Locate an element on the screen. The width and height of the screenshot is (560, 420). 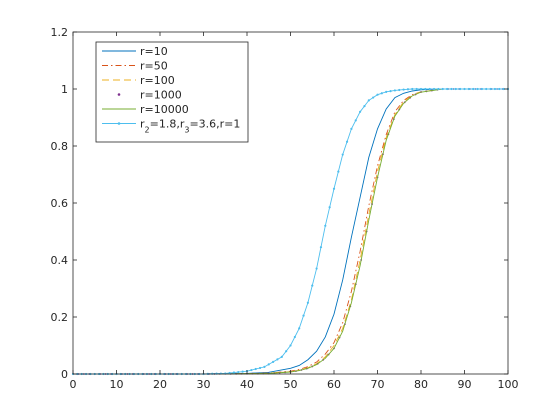
x-tick-label: 60 is located at coordinates (334, 384).